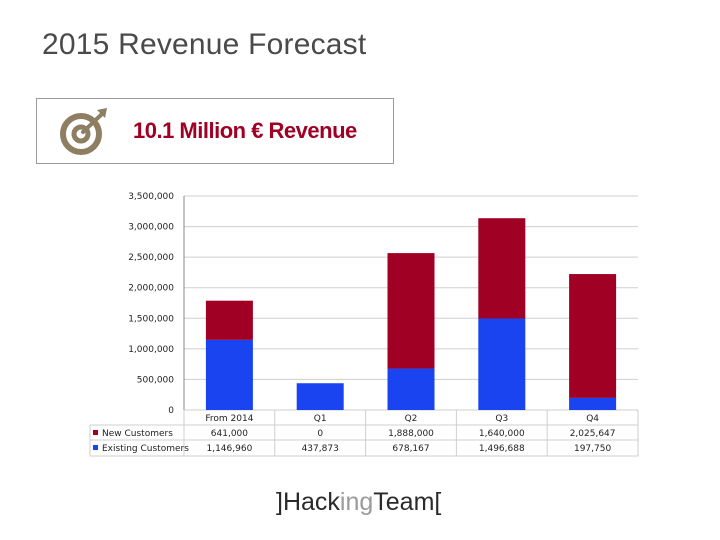 The image size is (720, 540). I want to click on legend-swatch-existing, so click(95, 447).